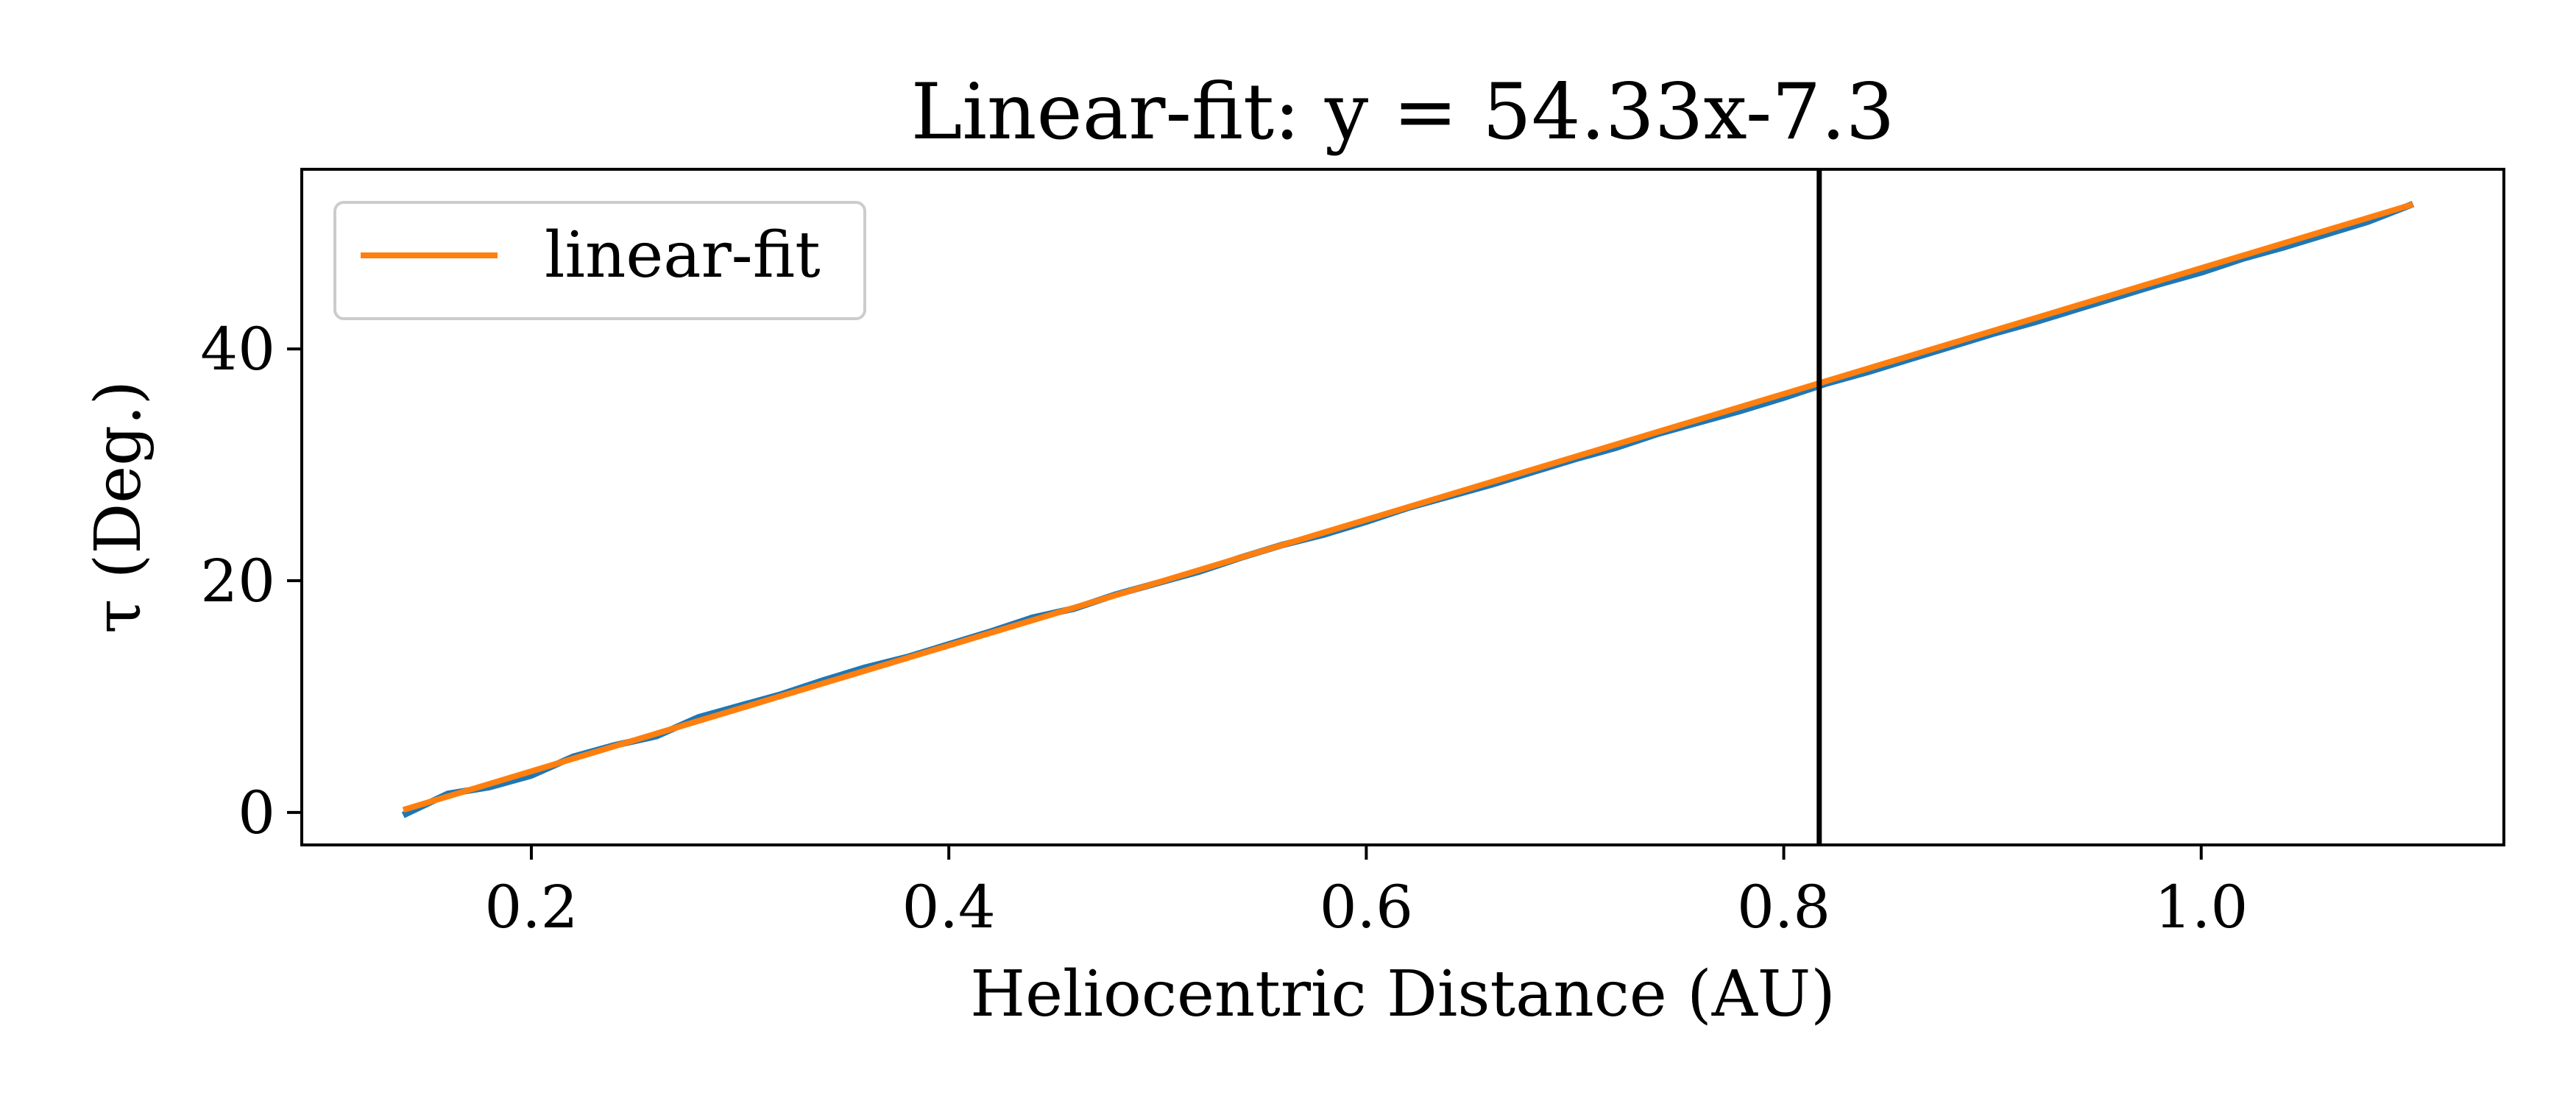 This screenshot has width=2576, height=1104. Describe the element at coordinates (2201, 907) in the screenshot. I see `x-tick-label: 1.0` at that location.